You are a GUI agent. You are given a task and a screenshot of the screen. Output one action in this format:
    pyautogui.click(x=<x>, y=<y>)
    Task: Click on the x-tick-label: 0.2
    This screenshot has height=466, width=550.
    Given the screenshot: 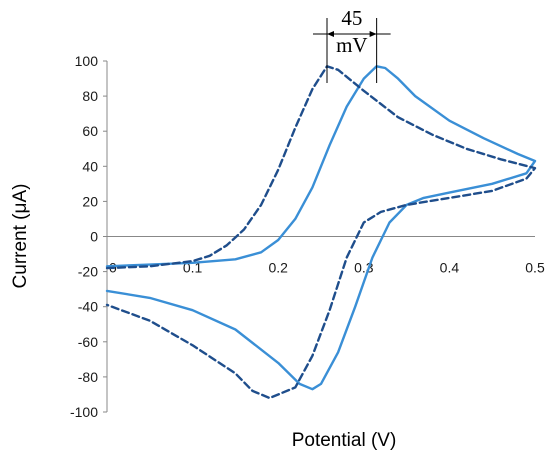 What is the action you would take?
    pyautogui.click(x=278, y=268)
    